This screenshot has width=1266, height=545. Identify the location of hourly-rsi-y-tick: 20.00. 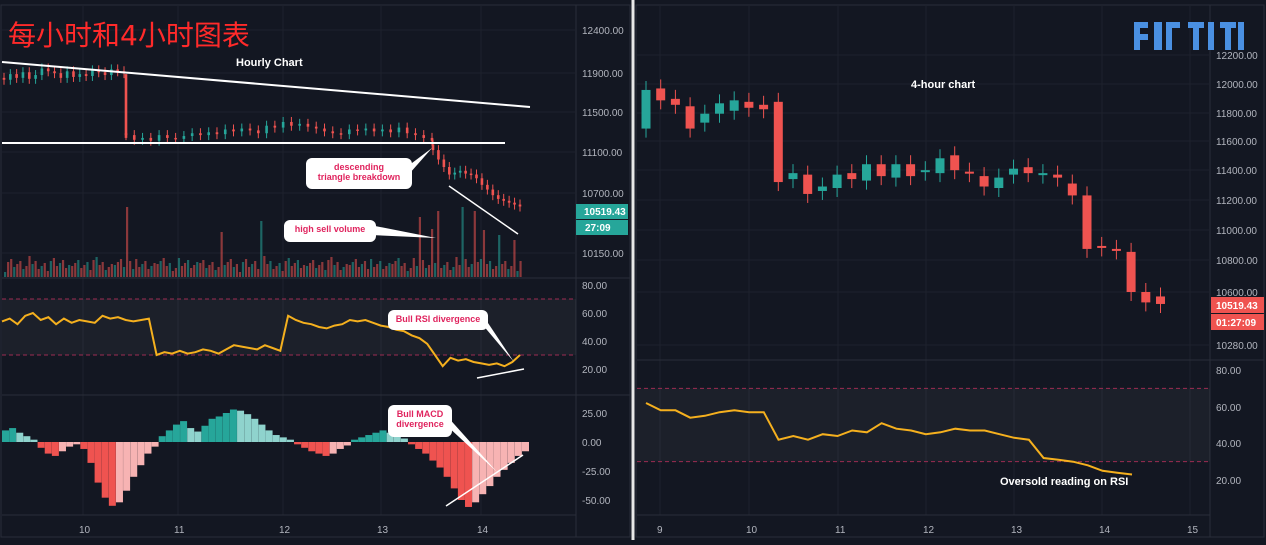
(594, 370).